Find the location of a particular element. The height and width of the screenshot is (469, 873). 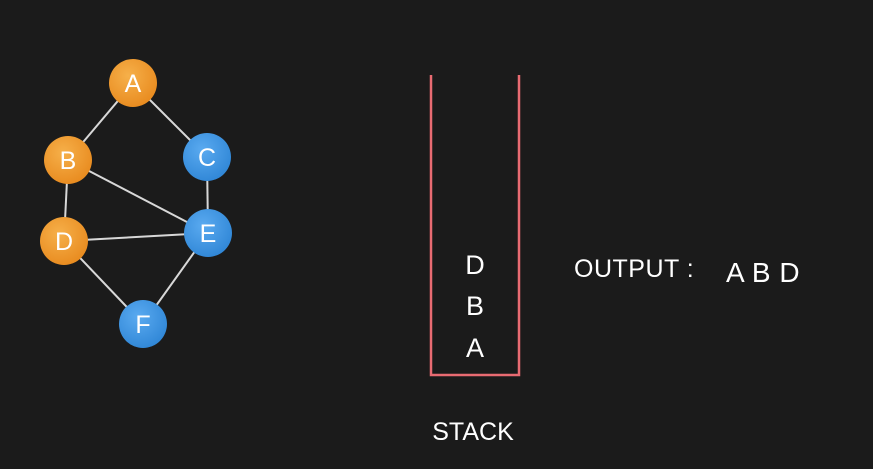

stack-caption: STACK is located at coordinates (473, 432).